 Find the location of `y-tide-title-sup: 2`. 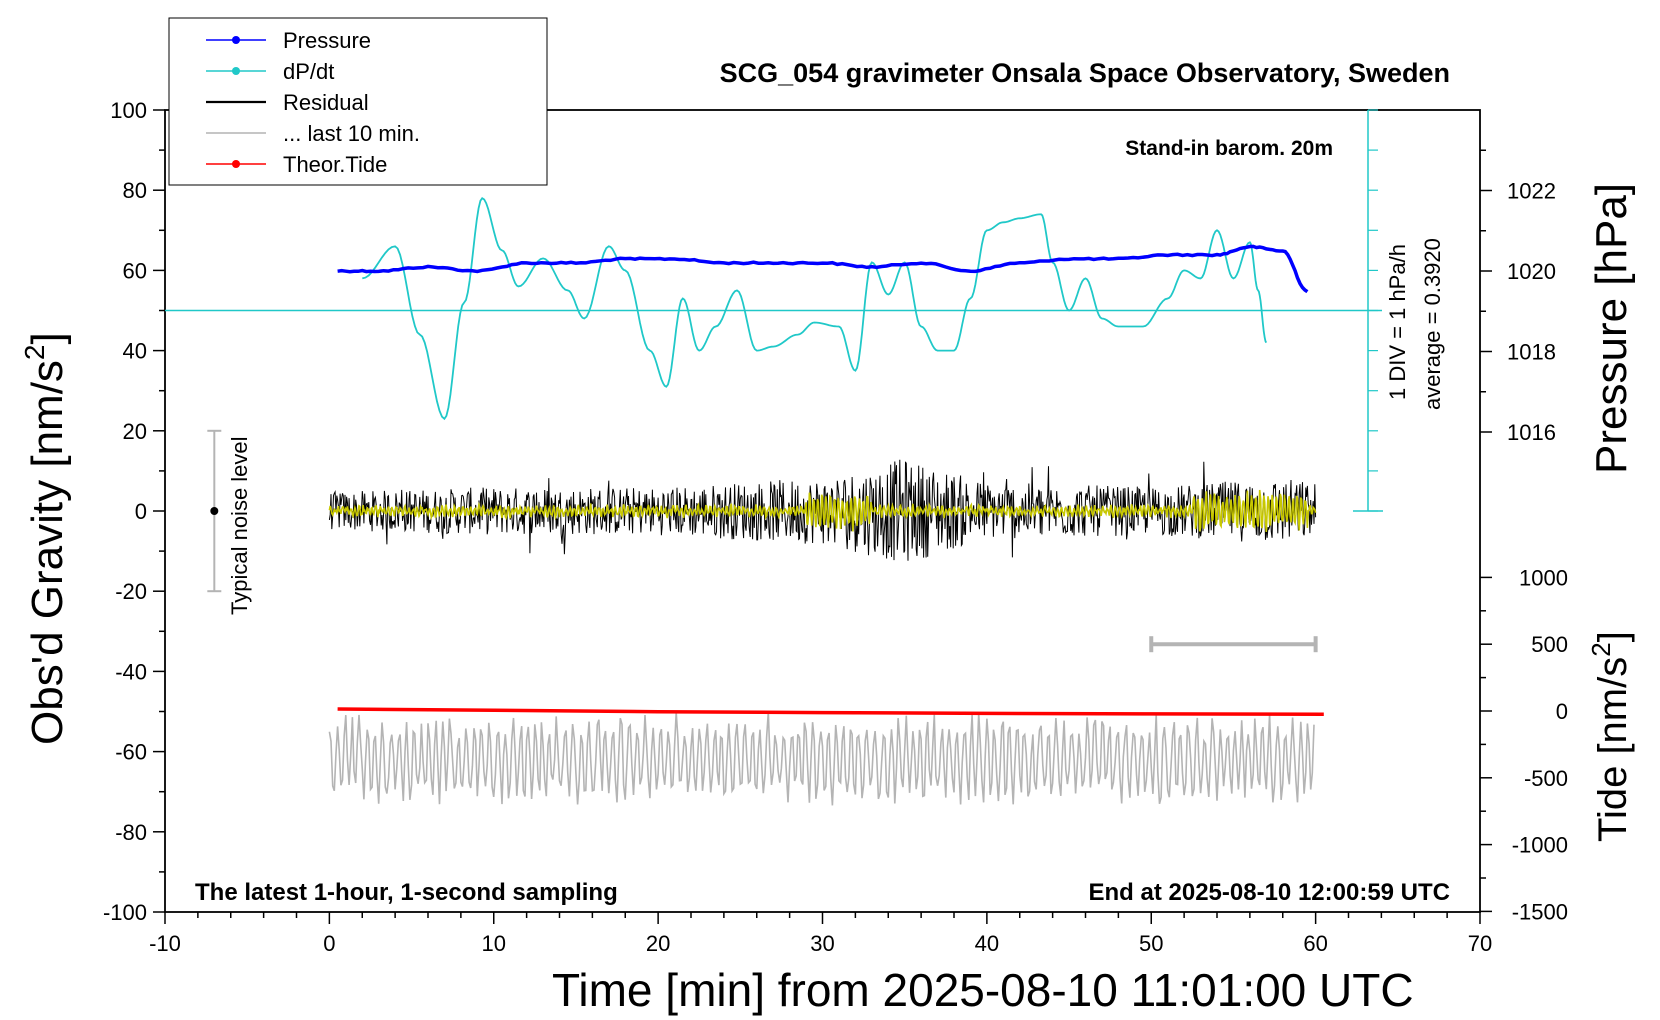

y-tide-title-sup: 2 is located at coordinates (1601, 649).